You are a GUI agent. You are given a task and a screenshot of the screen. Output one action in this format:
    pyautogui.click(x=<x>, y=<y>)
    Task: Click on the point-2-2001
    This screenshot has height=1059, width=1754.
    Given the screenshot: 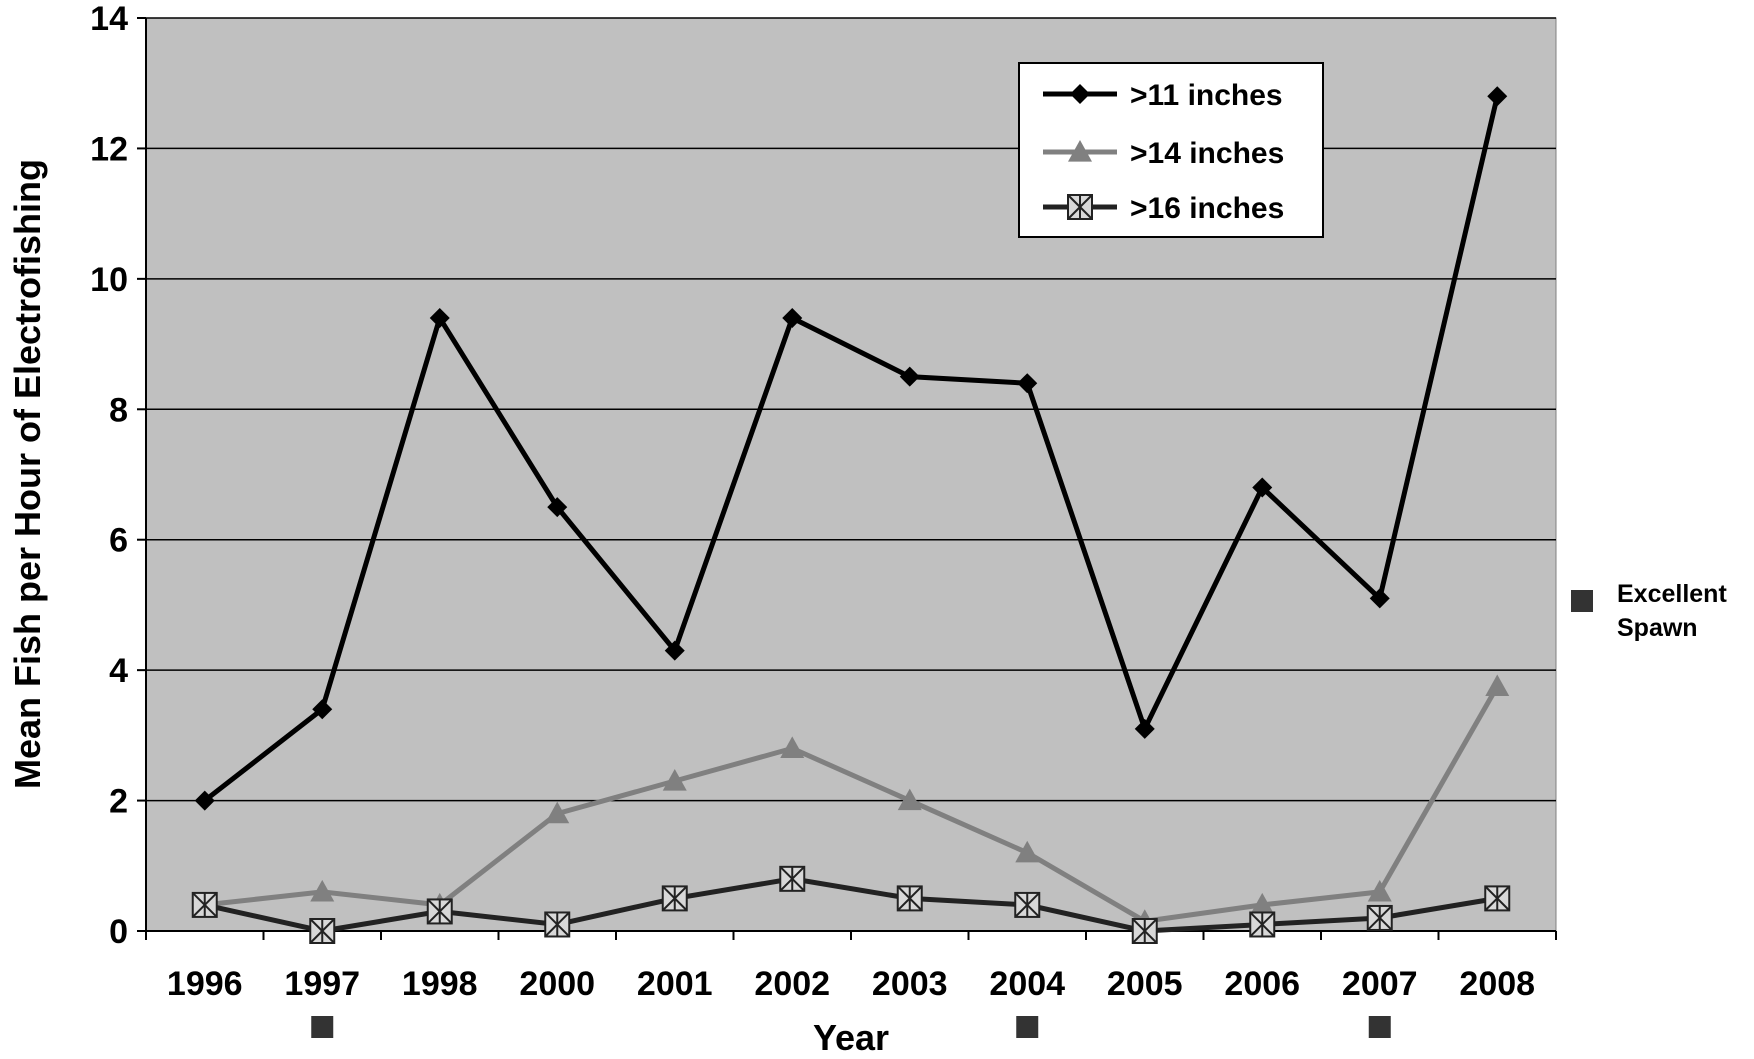 What is the action you would take?
    pyautogui.click(x=674, y=898)
    